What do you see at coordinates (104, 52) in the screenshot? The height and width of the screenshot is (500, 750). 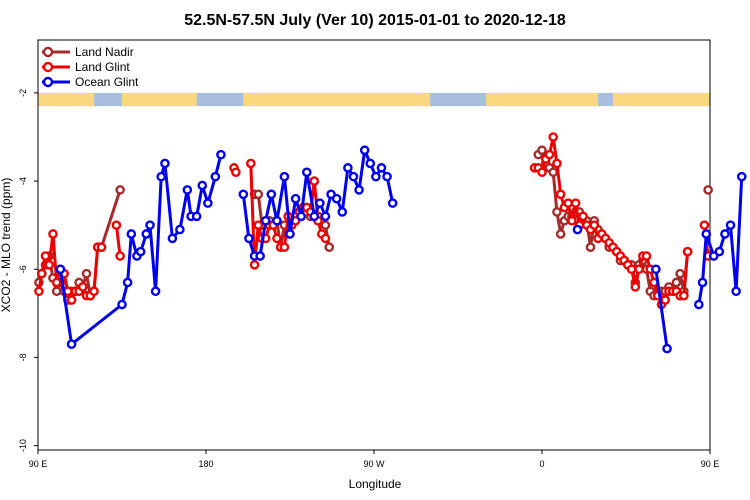 I see `legend-label: Land Nadir` at bounding box center [104, 52].